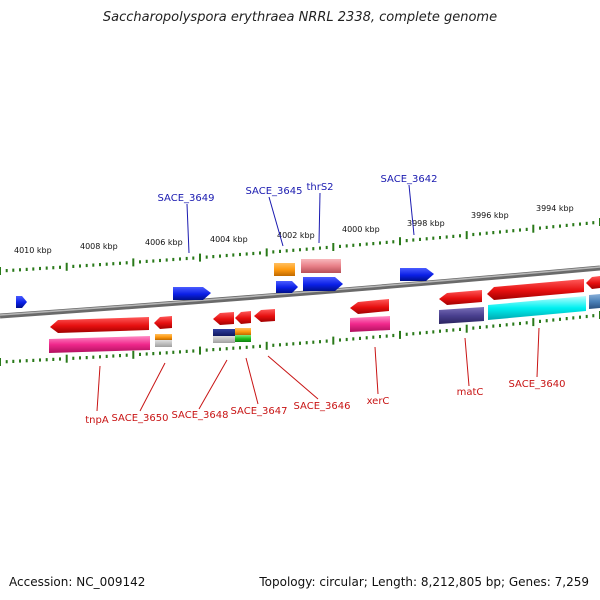 The width and height of the screenshot is (600, 600). I want to click on forward-leader-lines, so click(300, 219).